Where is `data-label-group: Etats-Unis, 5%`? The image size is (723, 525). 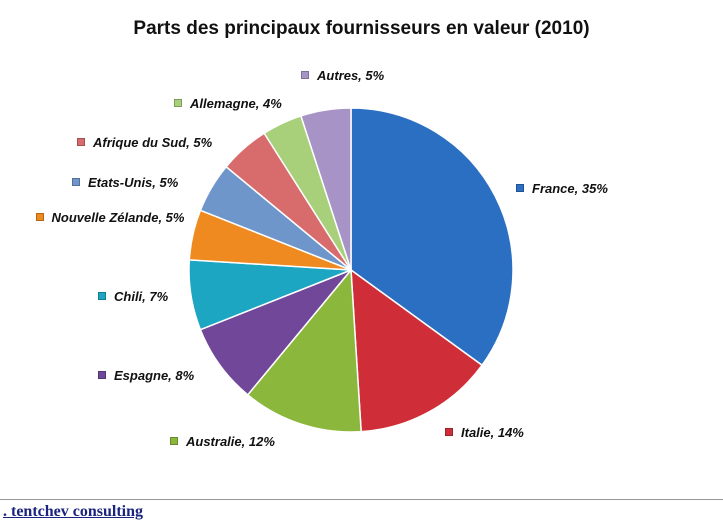 data-label-group: Etats-Unis, 5% is located at coordinates (125, 182).